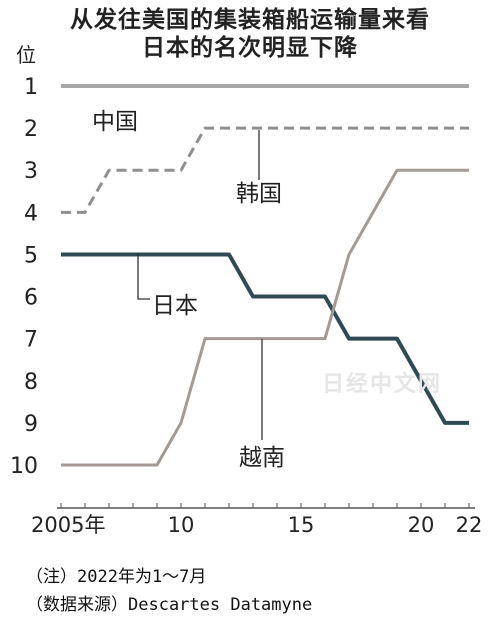 The width and height of the screenshot is (500, 632). What do you see at coordinates (169, 605) in the screenshot?
I see `note-source: （数据来源）Descartes Datamyne` at bounding box center [169, 605].